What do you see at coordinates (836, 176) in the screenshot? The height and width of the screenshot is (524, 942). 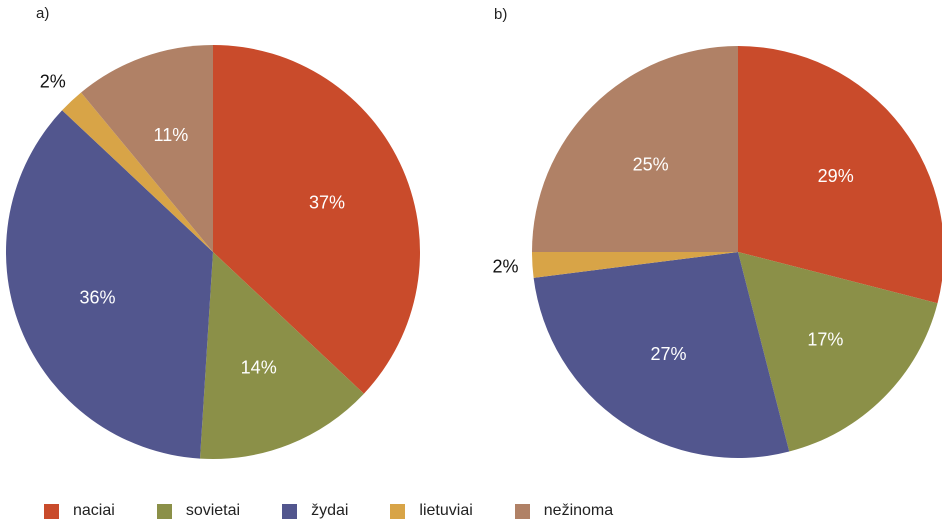 I see `pie-b-label-naciai: 29%` at bounding box center [836, 176].